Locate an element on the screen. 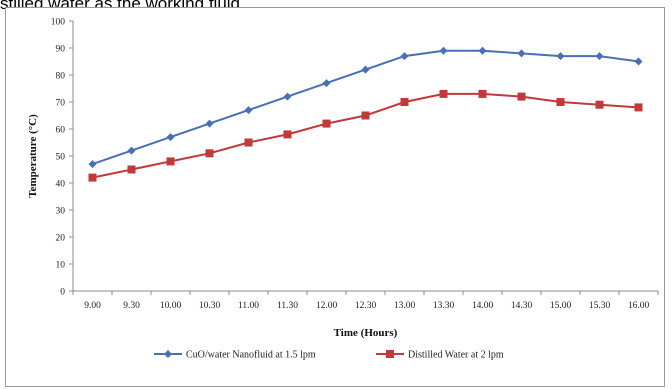  y-tick-label: 80 is located at coordinates (61, 77).